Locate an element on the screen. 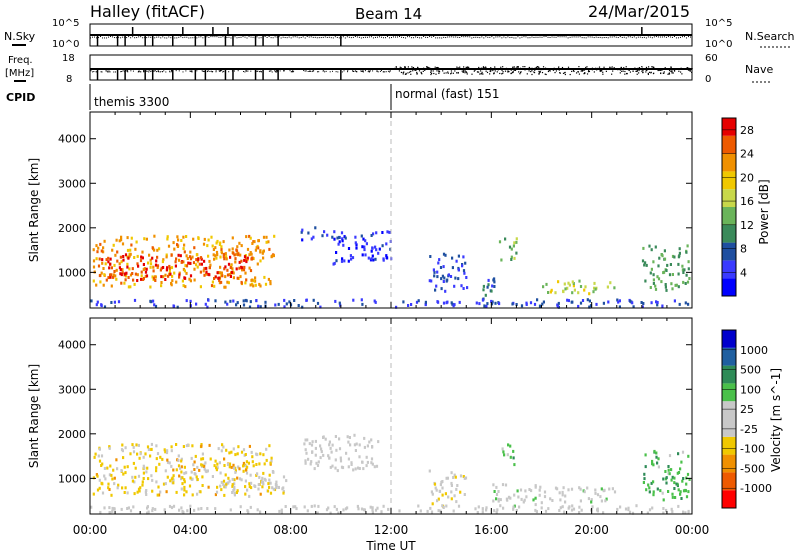  cpid-mode-1: themis 3300 is located at coordinates (131, 102).